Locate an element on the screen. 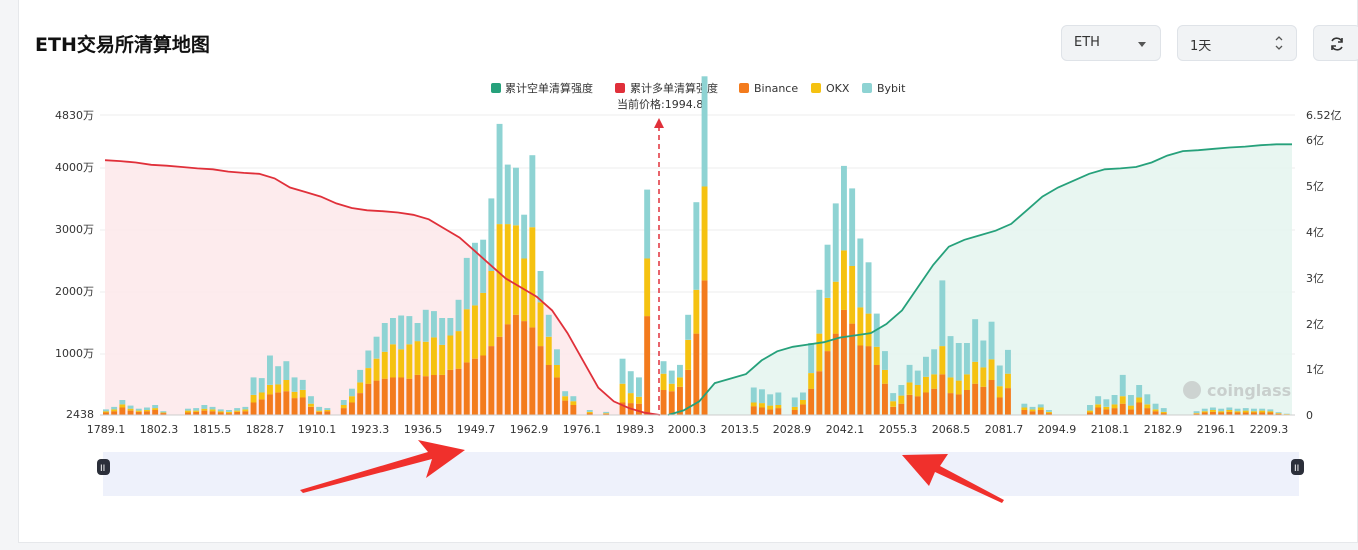  legend-label-binance: Binance is located at coordinates (776, 88).